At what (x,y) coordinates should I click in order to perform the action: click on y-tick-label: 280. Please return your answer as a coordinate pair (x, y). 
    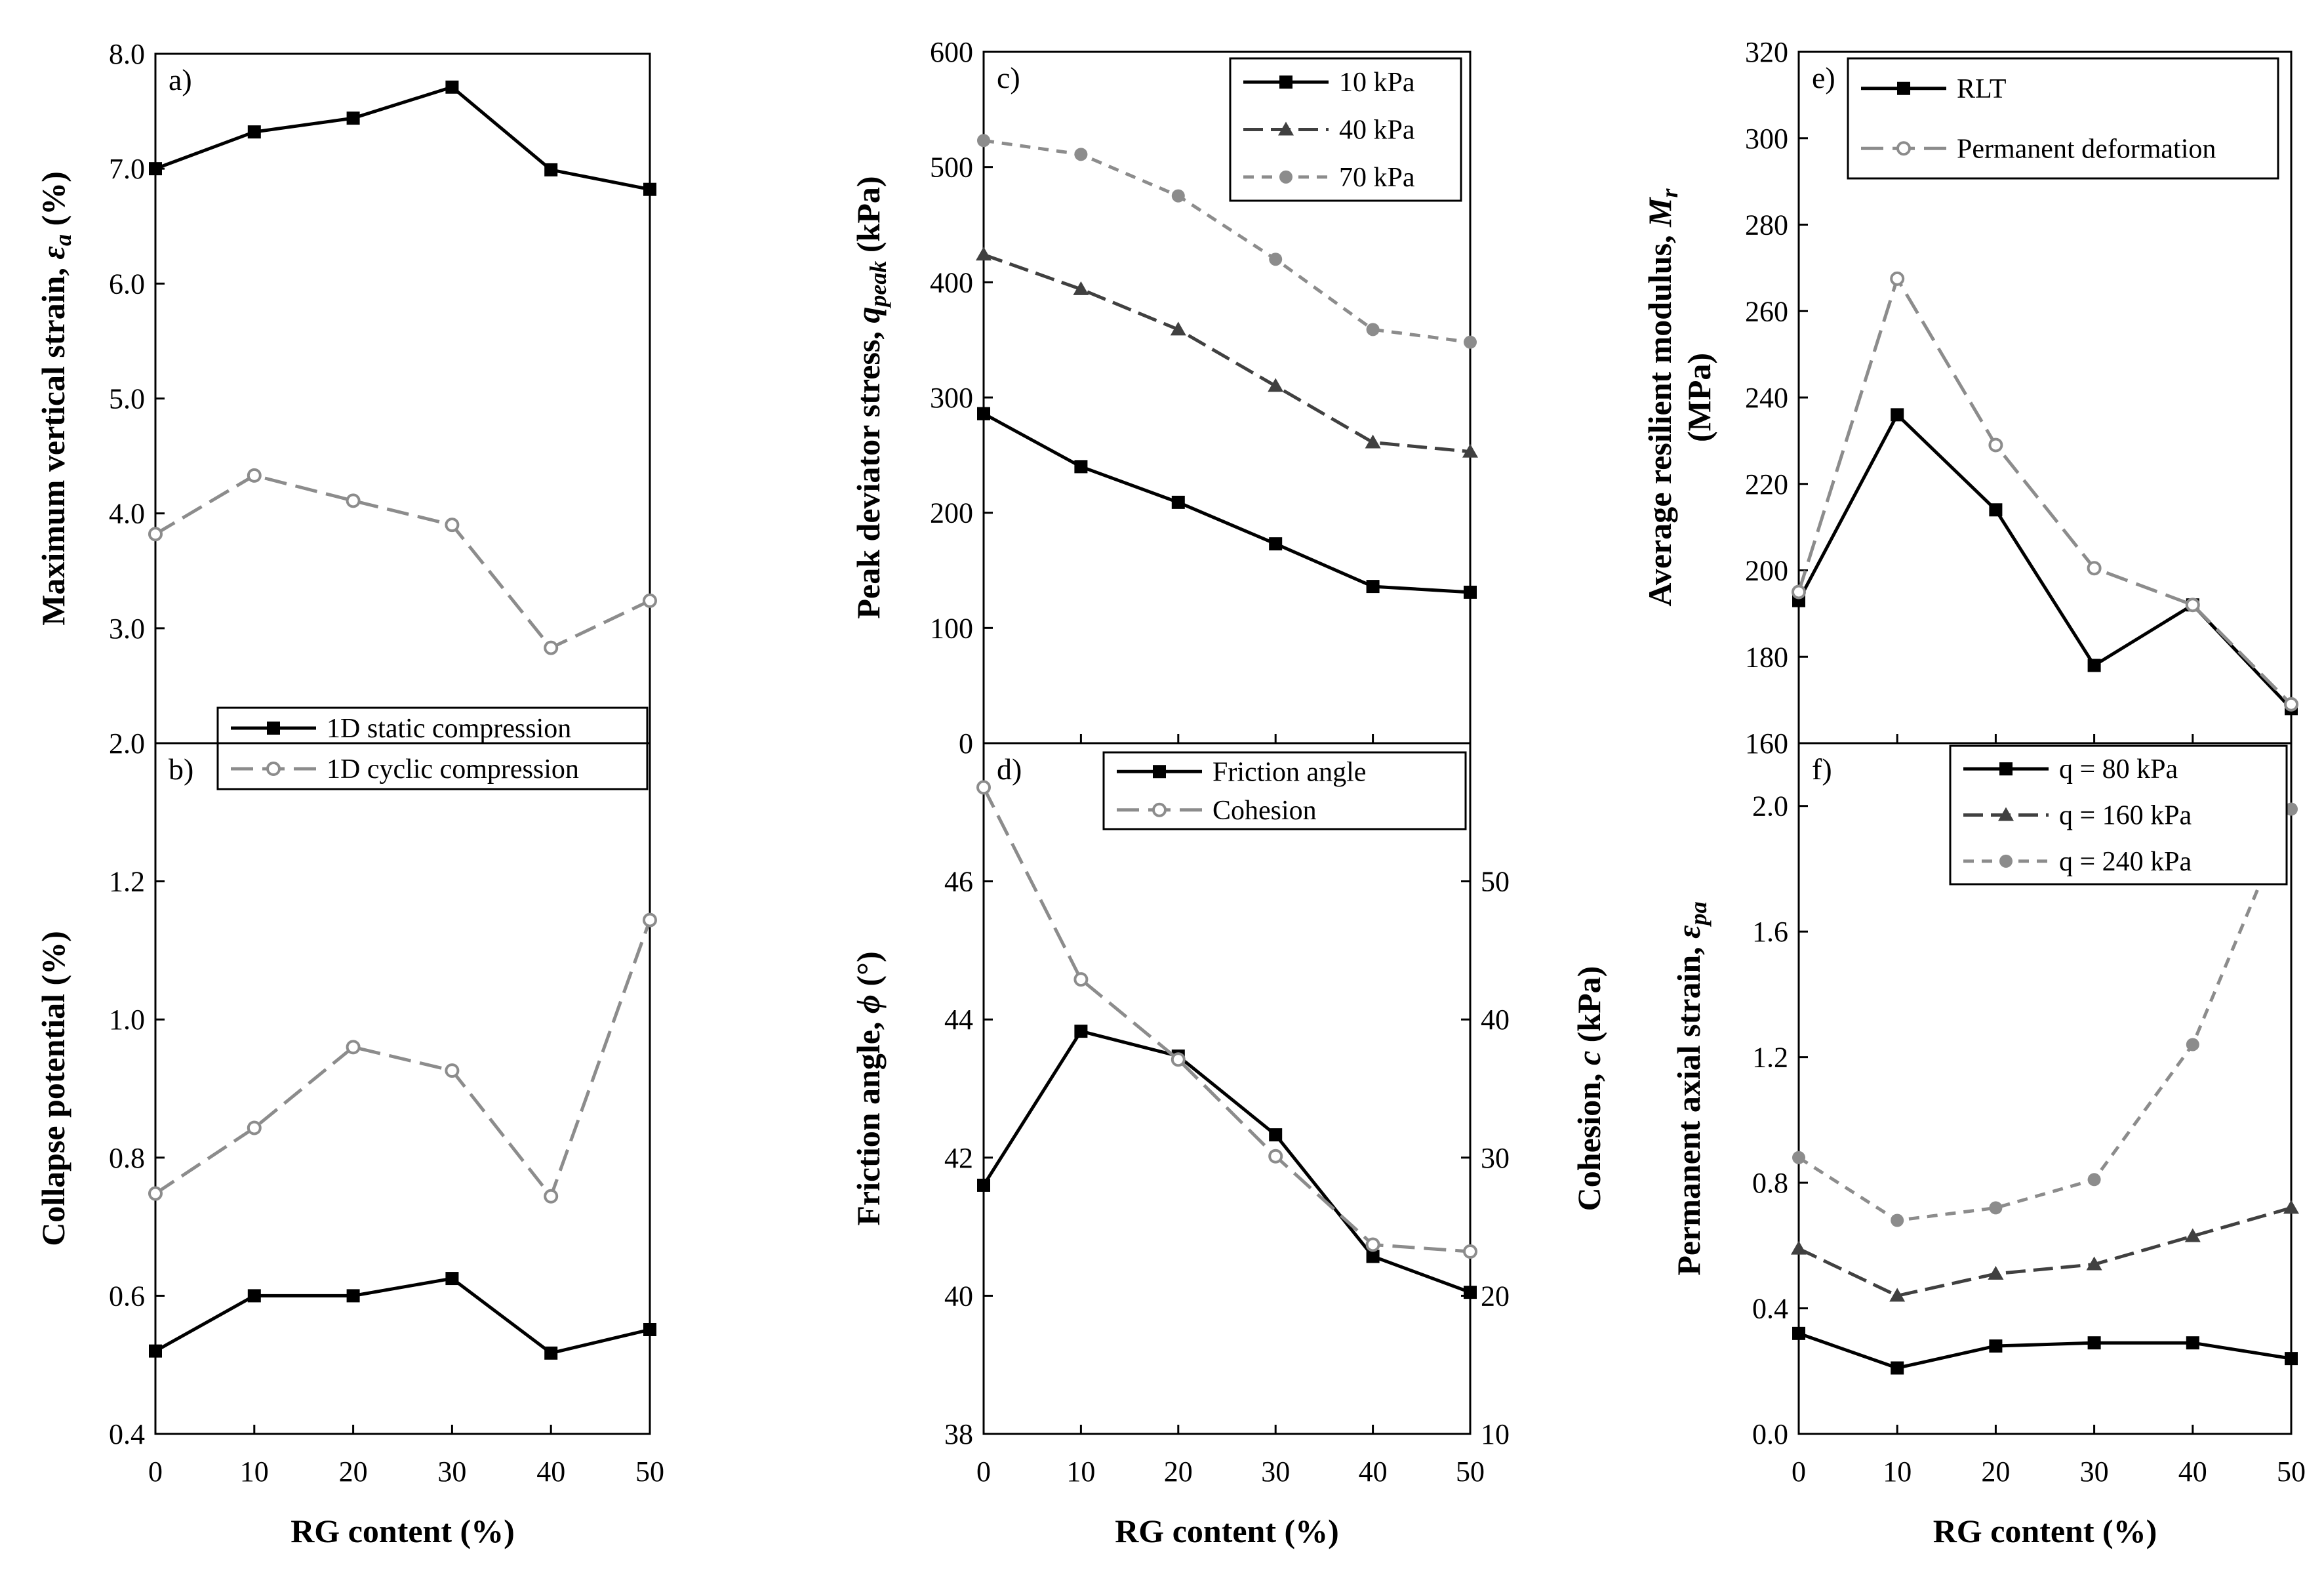
    Looking at the image, I should click on (1766, 225).